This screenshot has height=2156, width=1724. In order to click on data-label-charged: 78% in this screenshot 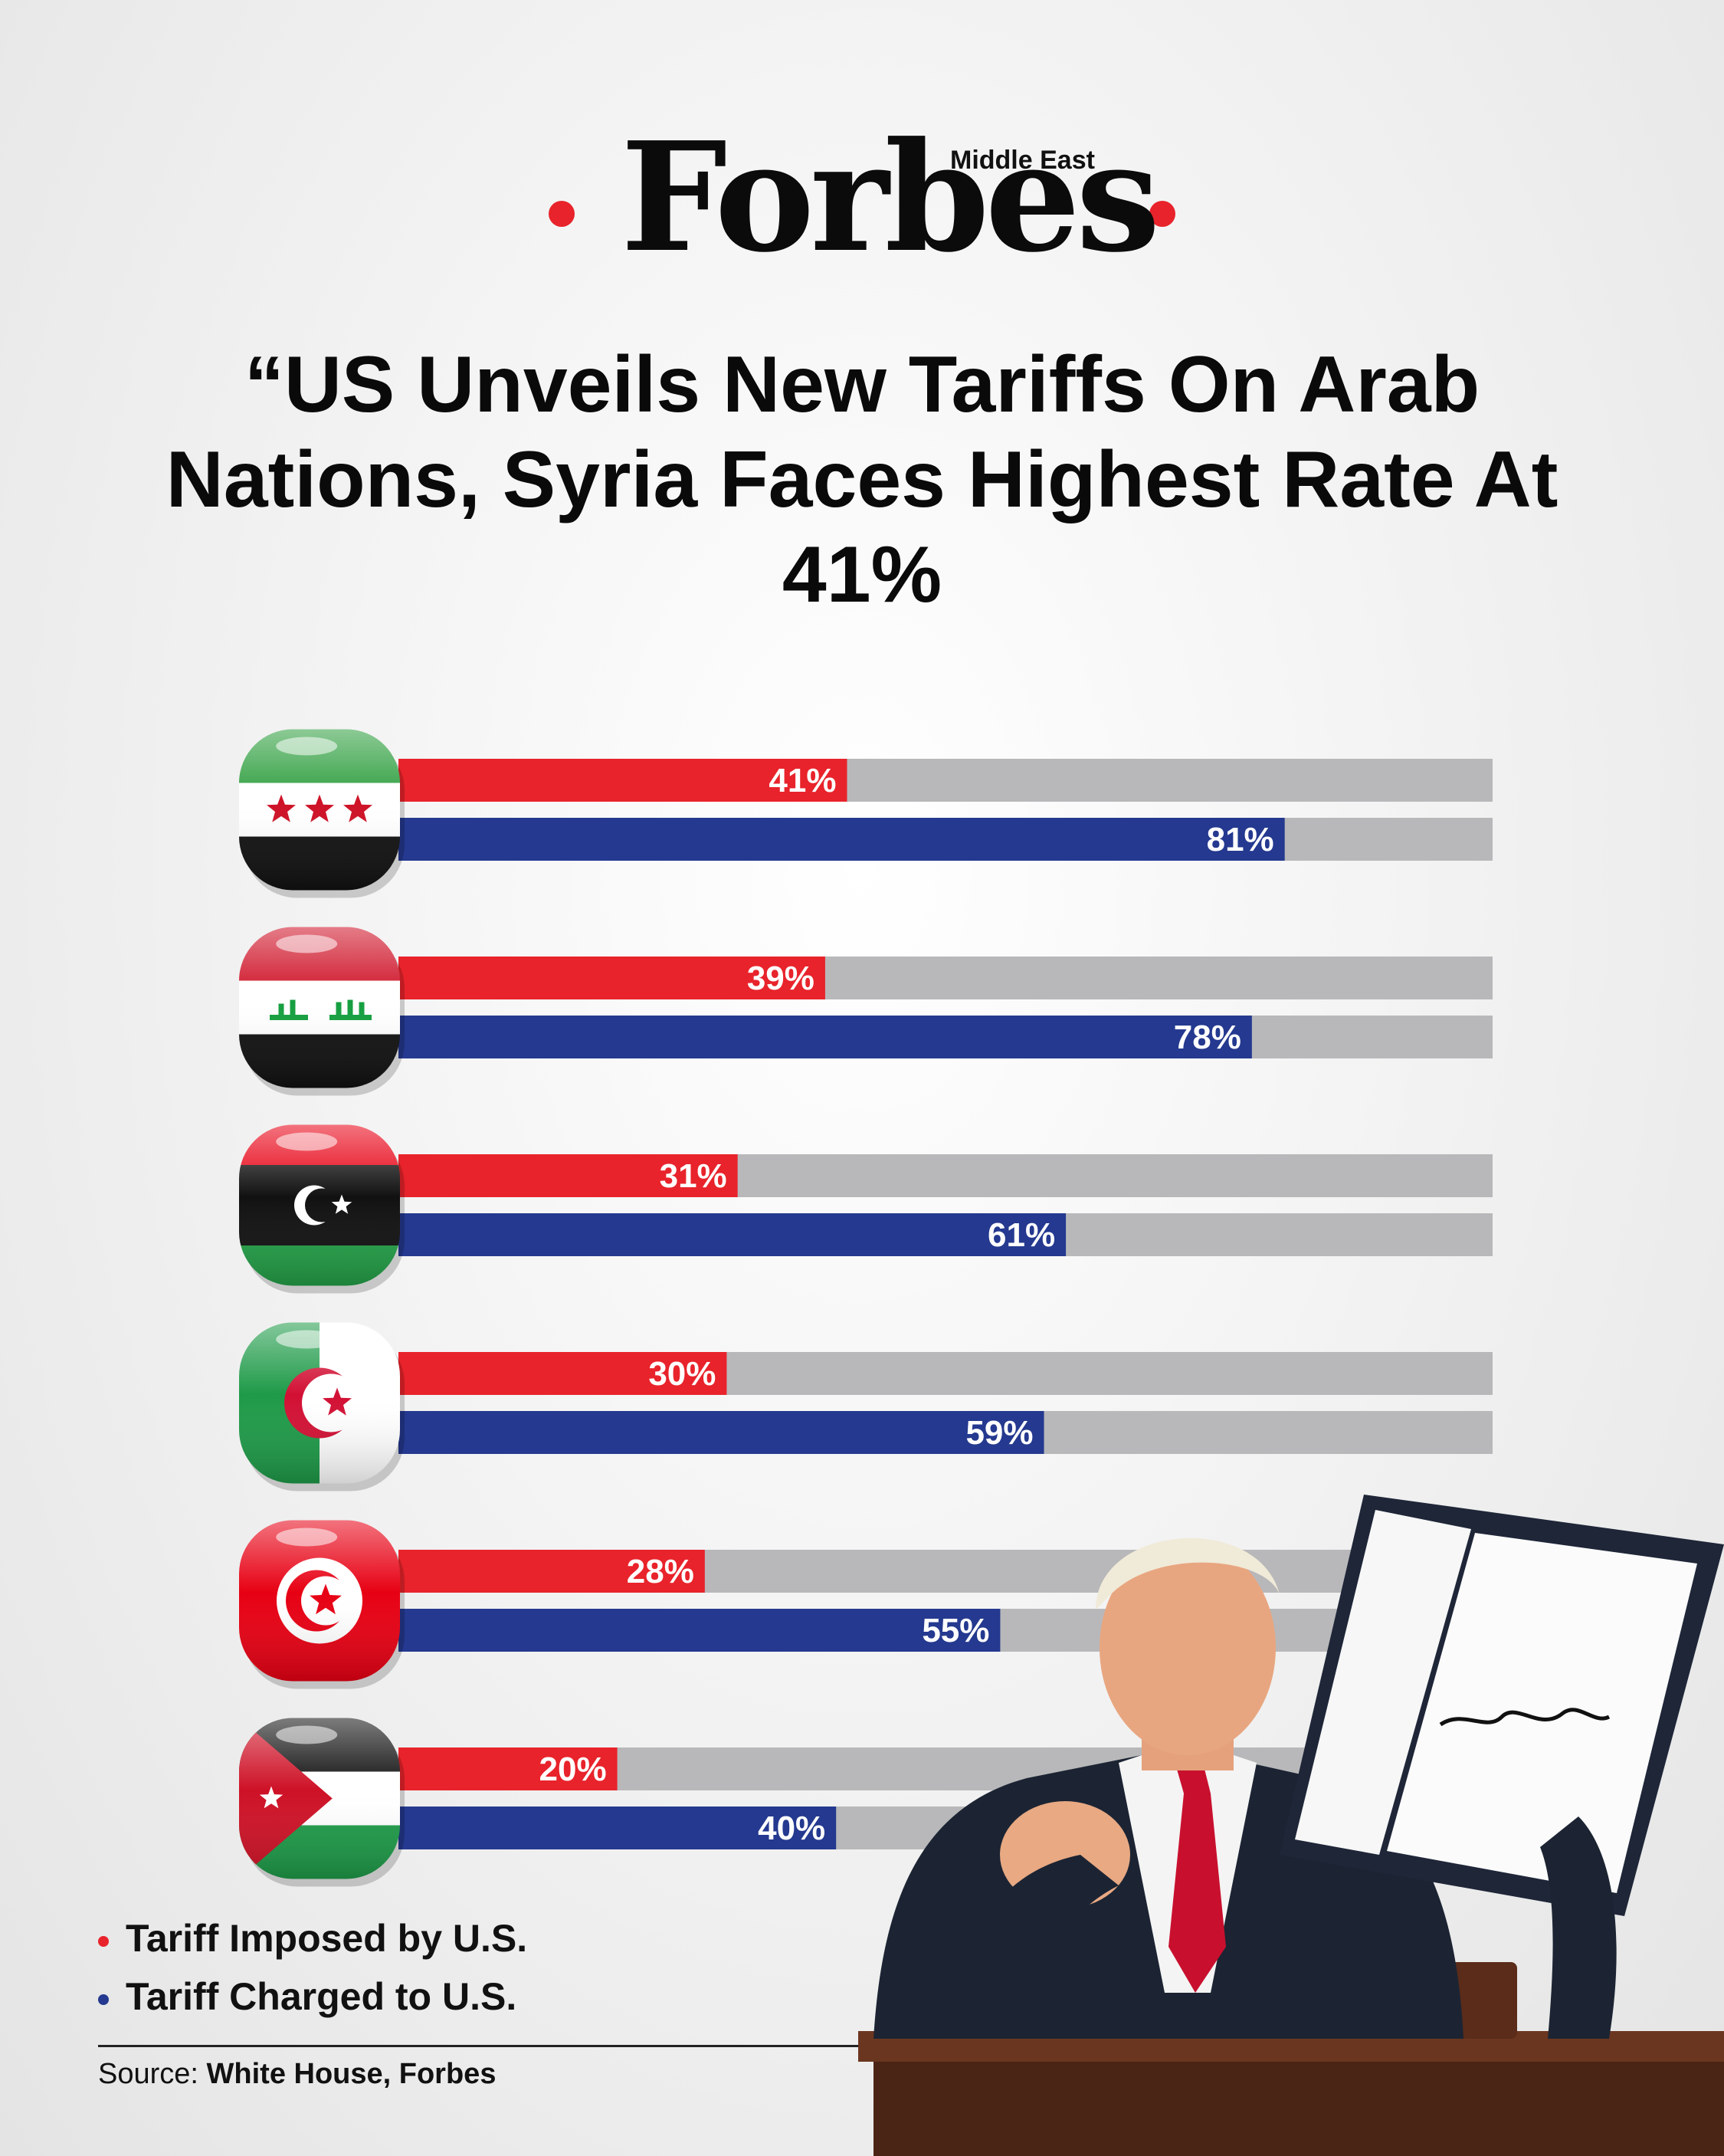, I will do `click(1207, 1037)`.